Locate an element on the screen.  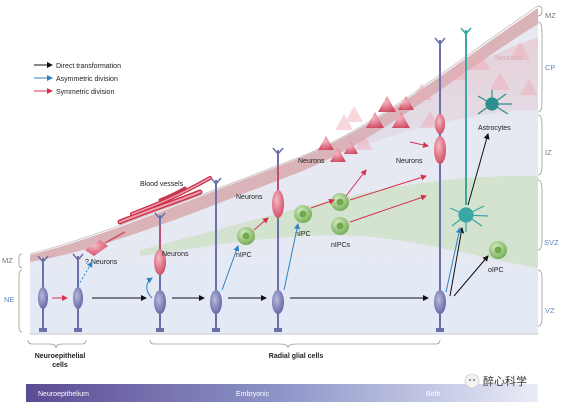
astrocyte-upper is located at coordinates (494, 102).